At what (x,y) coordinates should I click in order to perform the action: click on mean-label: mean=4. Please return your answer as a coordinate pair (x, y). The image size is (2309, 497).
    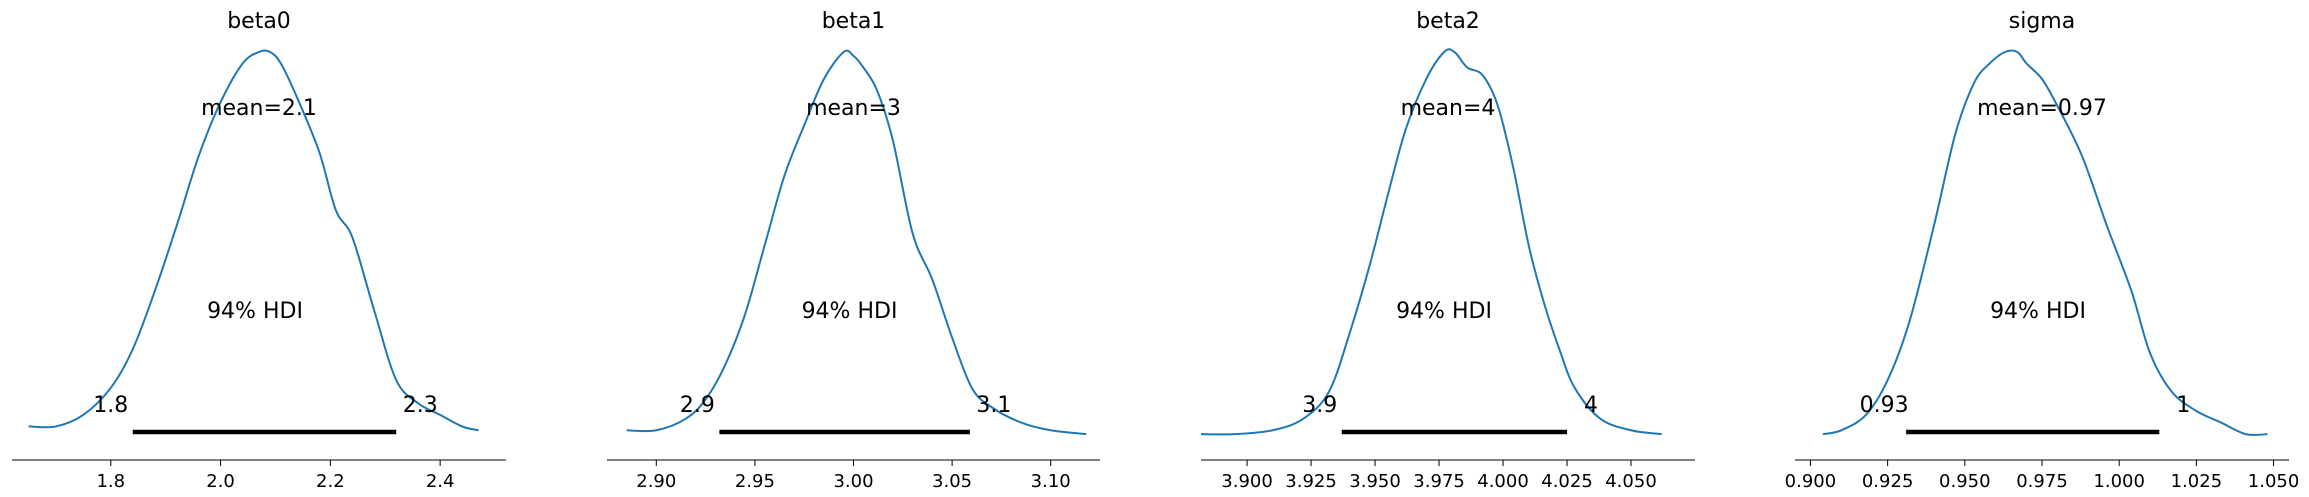
    Looking at the image, I should click on (1448, 108).